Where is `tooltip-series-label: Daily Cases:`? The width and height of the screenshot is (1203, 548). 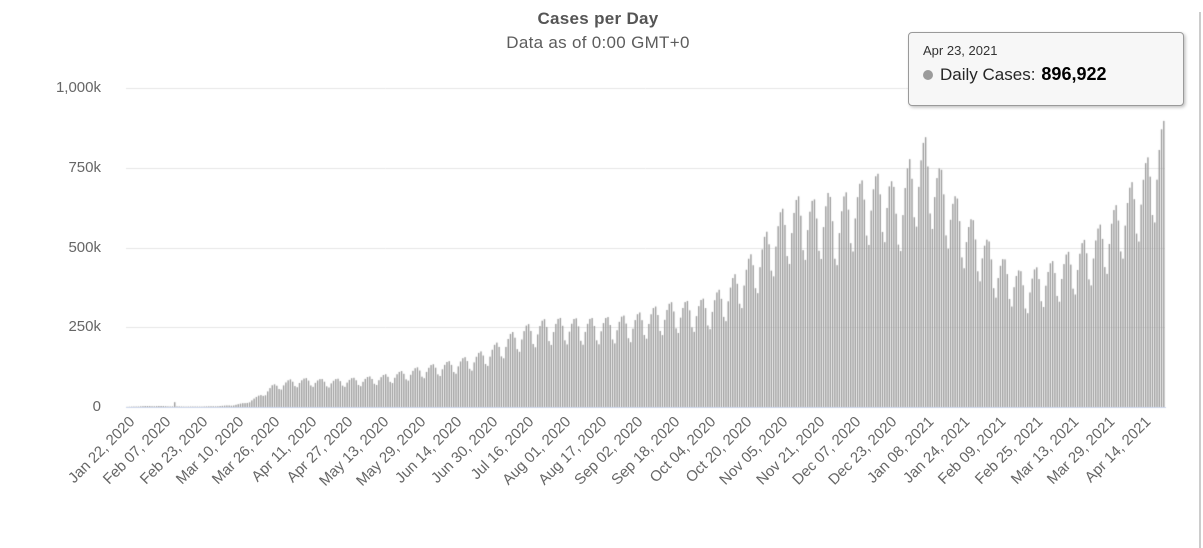
tooltip-series-label: Daily Cases: is located at coordinates (988, 74).